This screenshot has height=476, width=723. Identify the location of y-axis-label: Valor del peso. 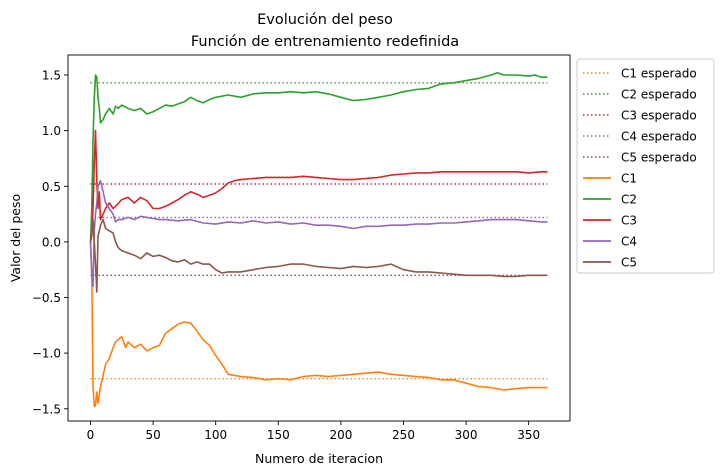
(15, 238).